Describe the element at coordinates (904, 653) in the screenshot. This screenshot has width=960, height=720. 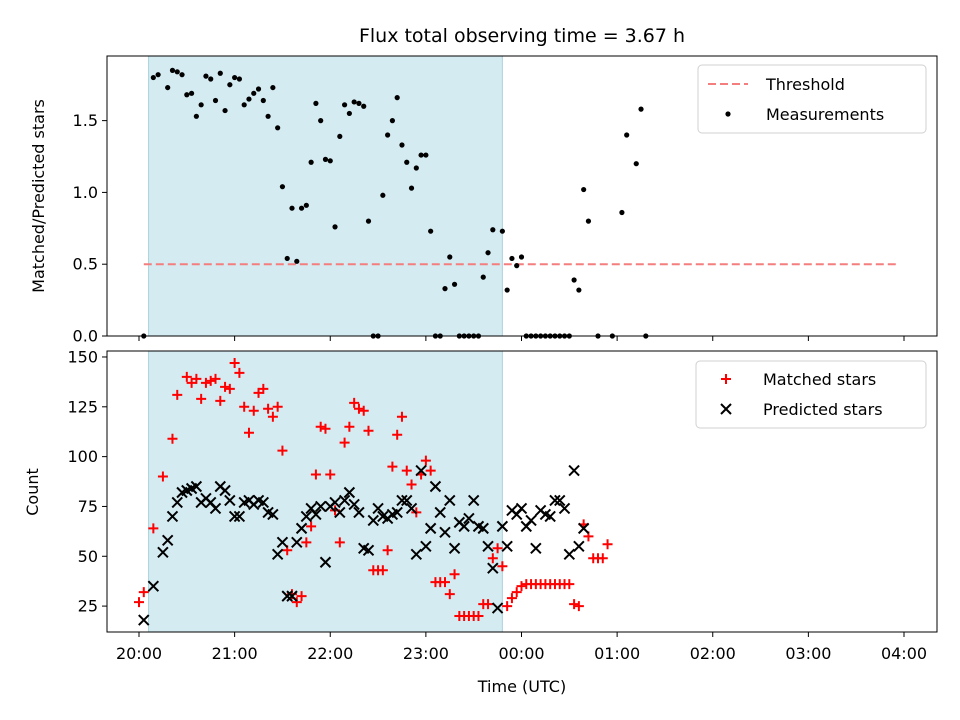
I see `x-tick-label: 04:00` at that location.